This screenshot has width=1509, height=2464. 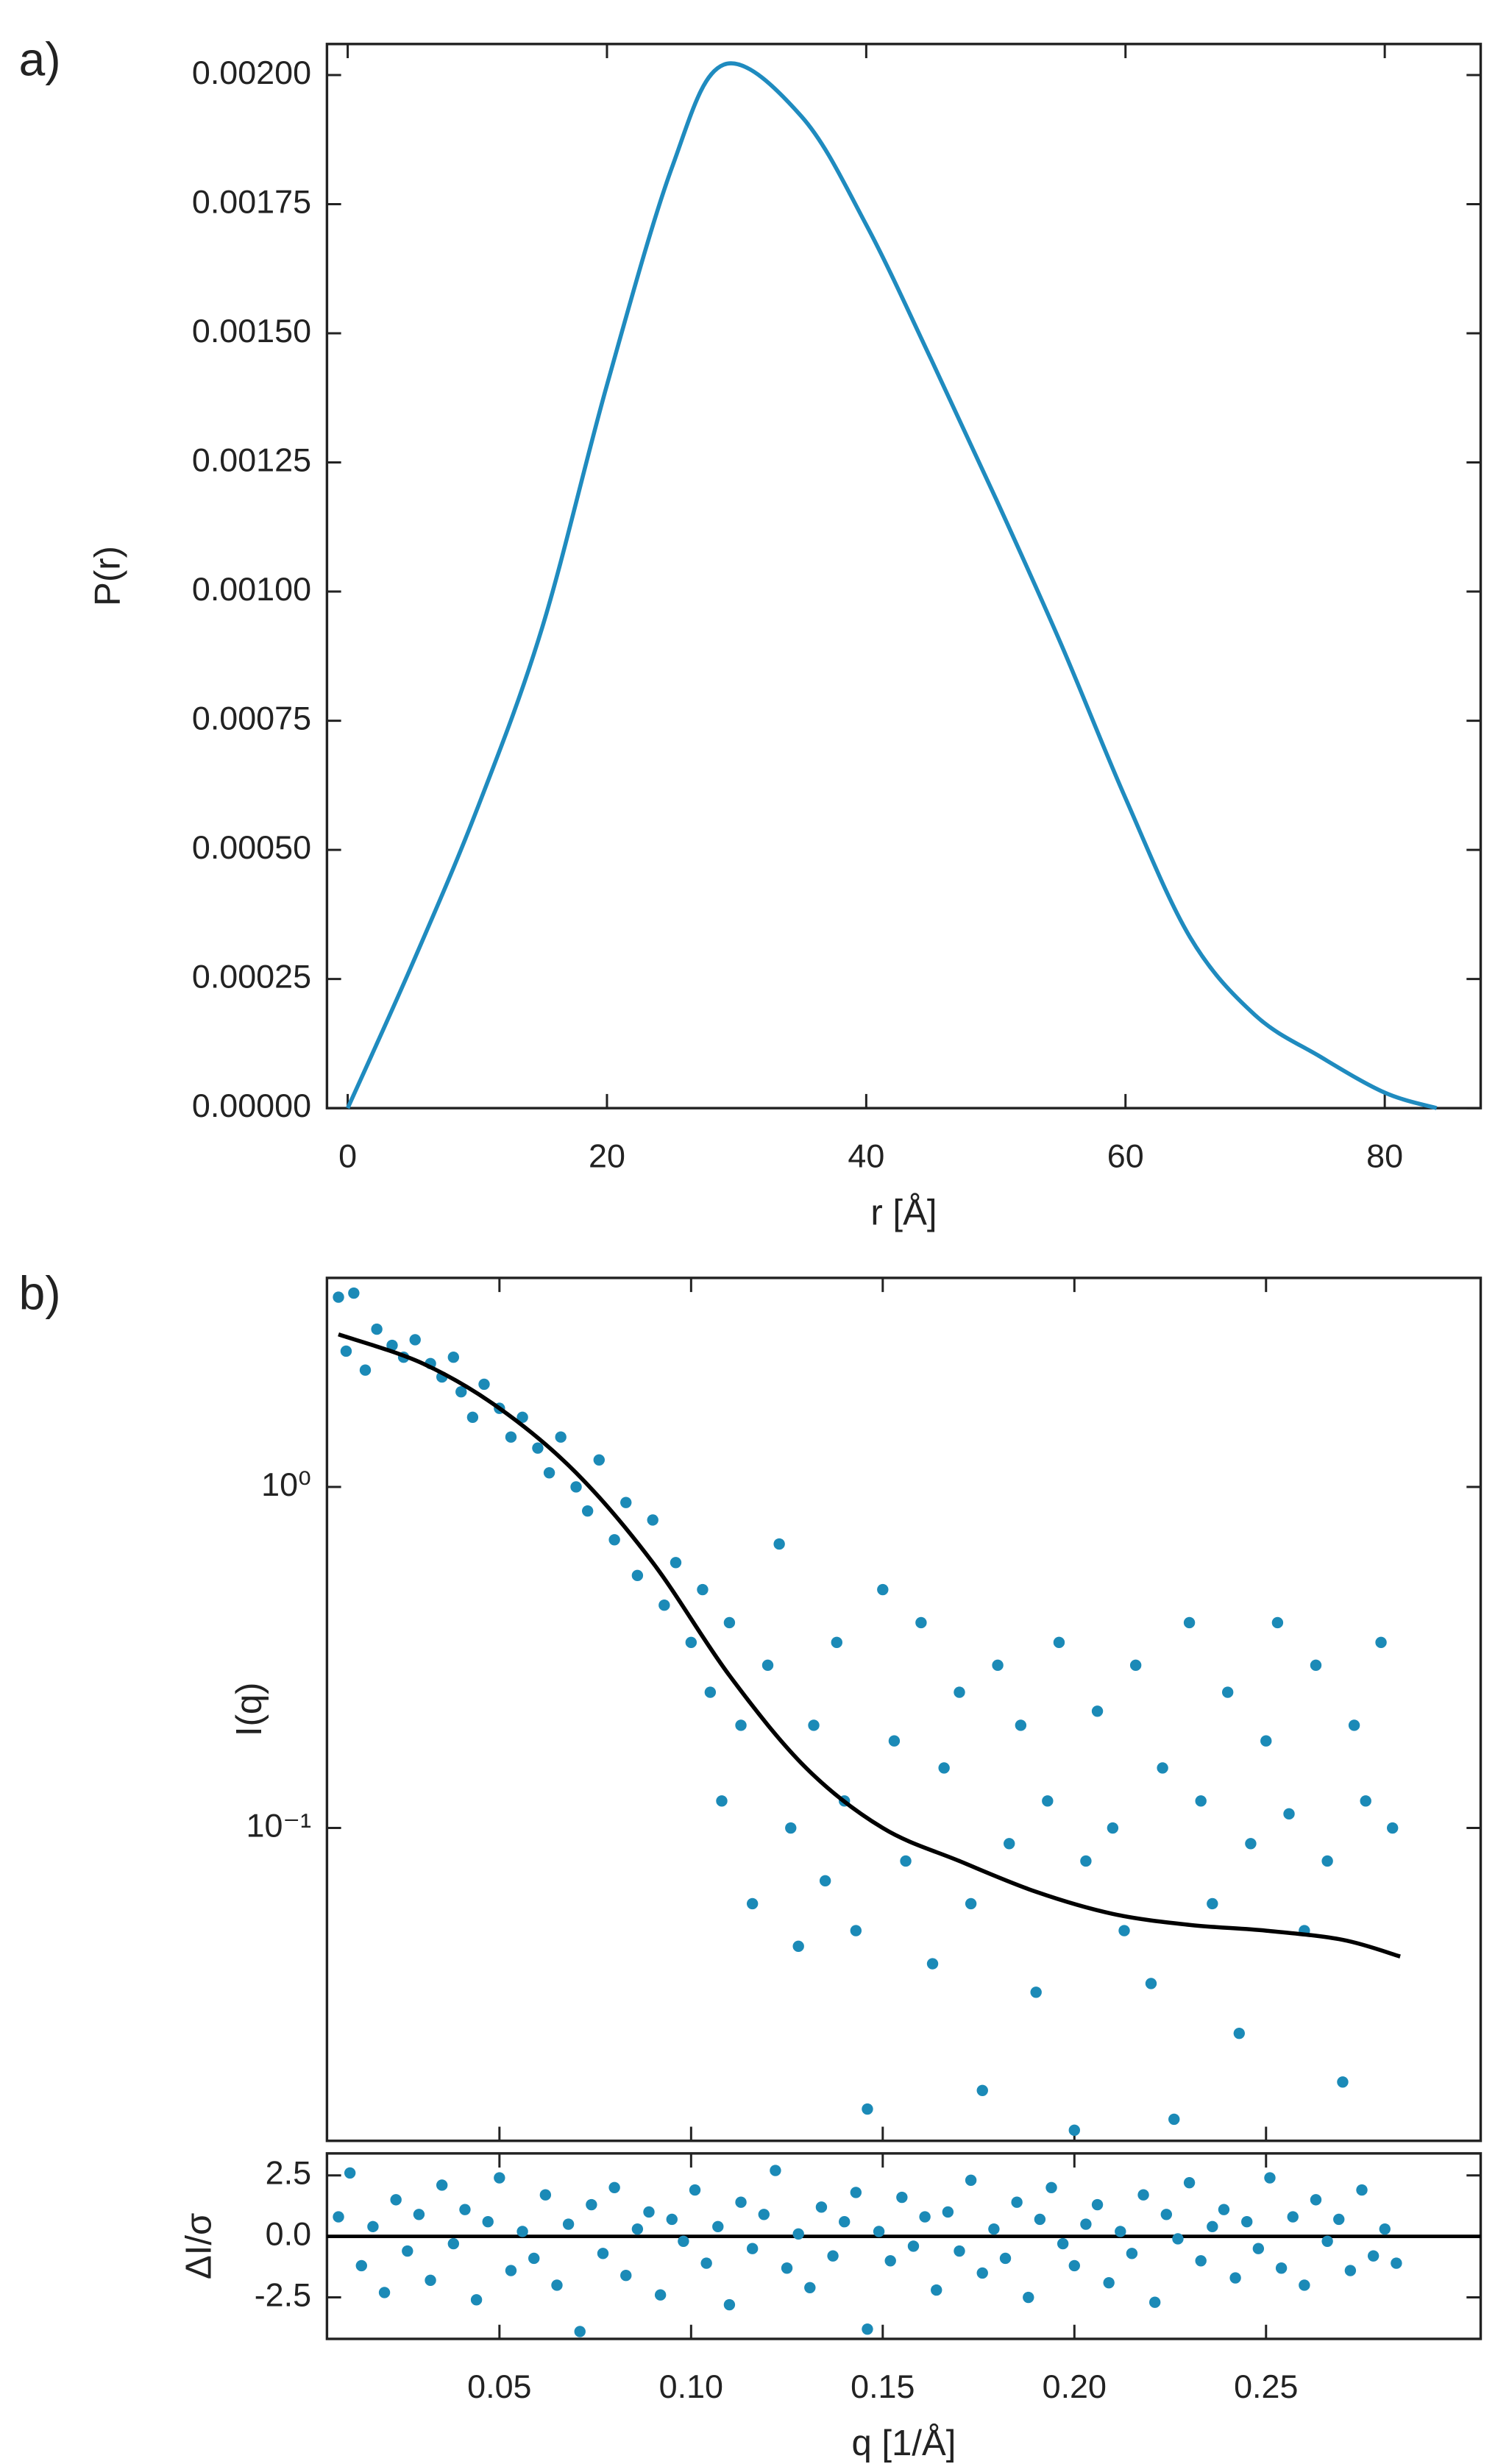 What do you see at coordinates (40, 58) in the screenshot?
I see `panel-label: a)` at bounding box center [40, 58].